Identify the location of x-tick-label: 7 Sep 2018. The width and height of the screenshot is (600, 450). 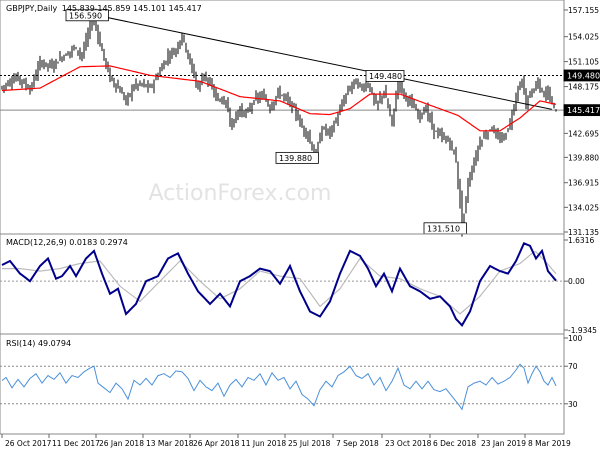
(357, 443).